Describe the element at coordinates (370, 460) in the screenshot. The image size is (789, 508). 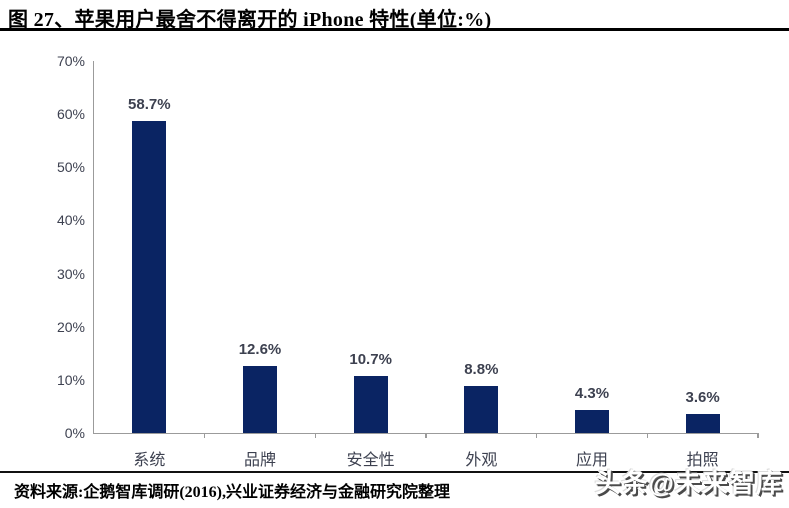
I see `x-axis-label: 安全性` at that location.